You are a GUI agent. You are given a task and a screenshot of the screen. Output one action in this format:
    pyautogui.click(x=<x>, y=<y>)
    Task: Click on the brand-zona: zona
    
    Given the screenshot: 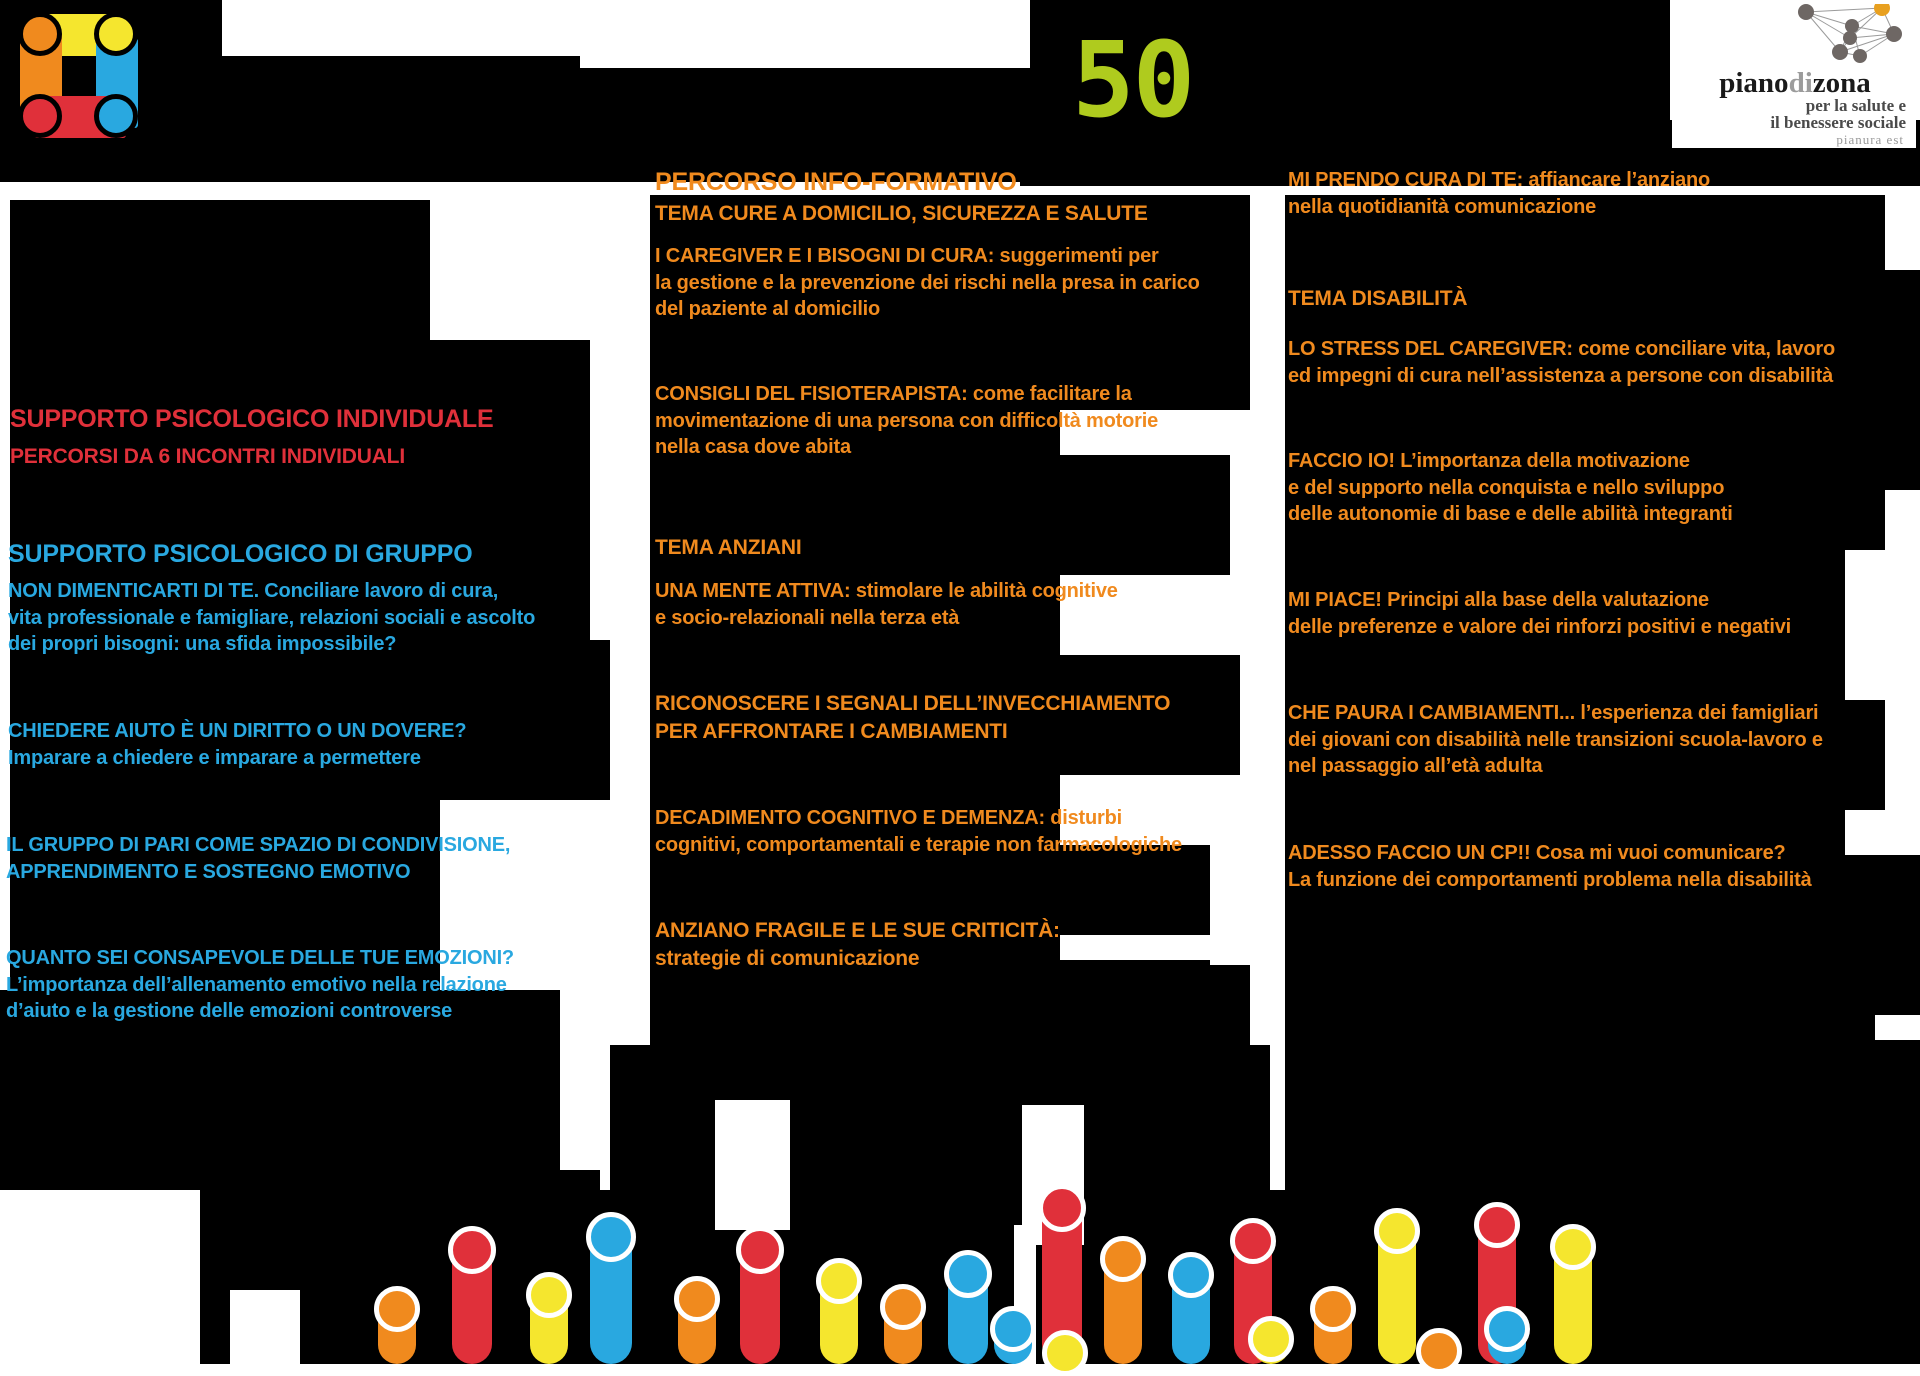 What is the action you would take?
    pyautogui.click(x=1841, y=83)
    